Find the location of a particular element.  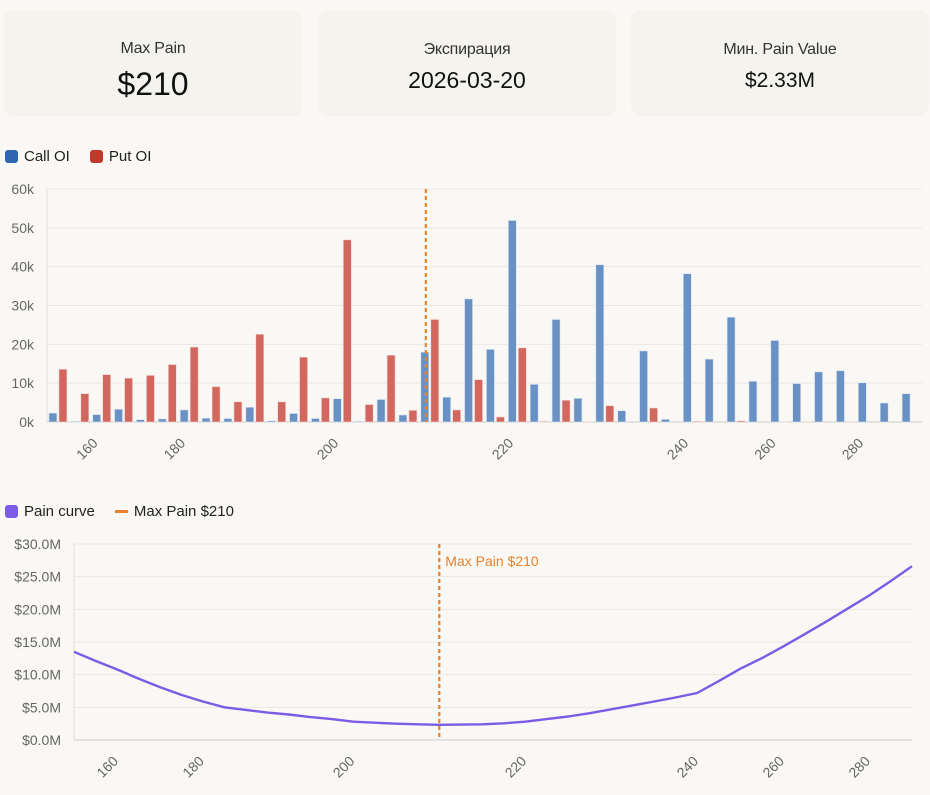

legend-put-oi-label: Put OI is located at coordinates (130, 156).